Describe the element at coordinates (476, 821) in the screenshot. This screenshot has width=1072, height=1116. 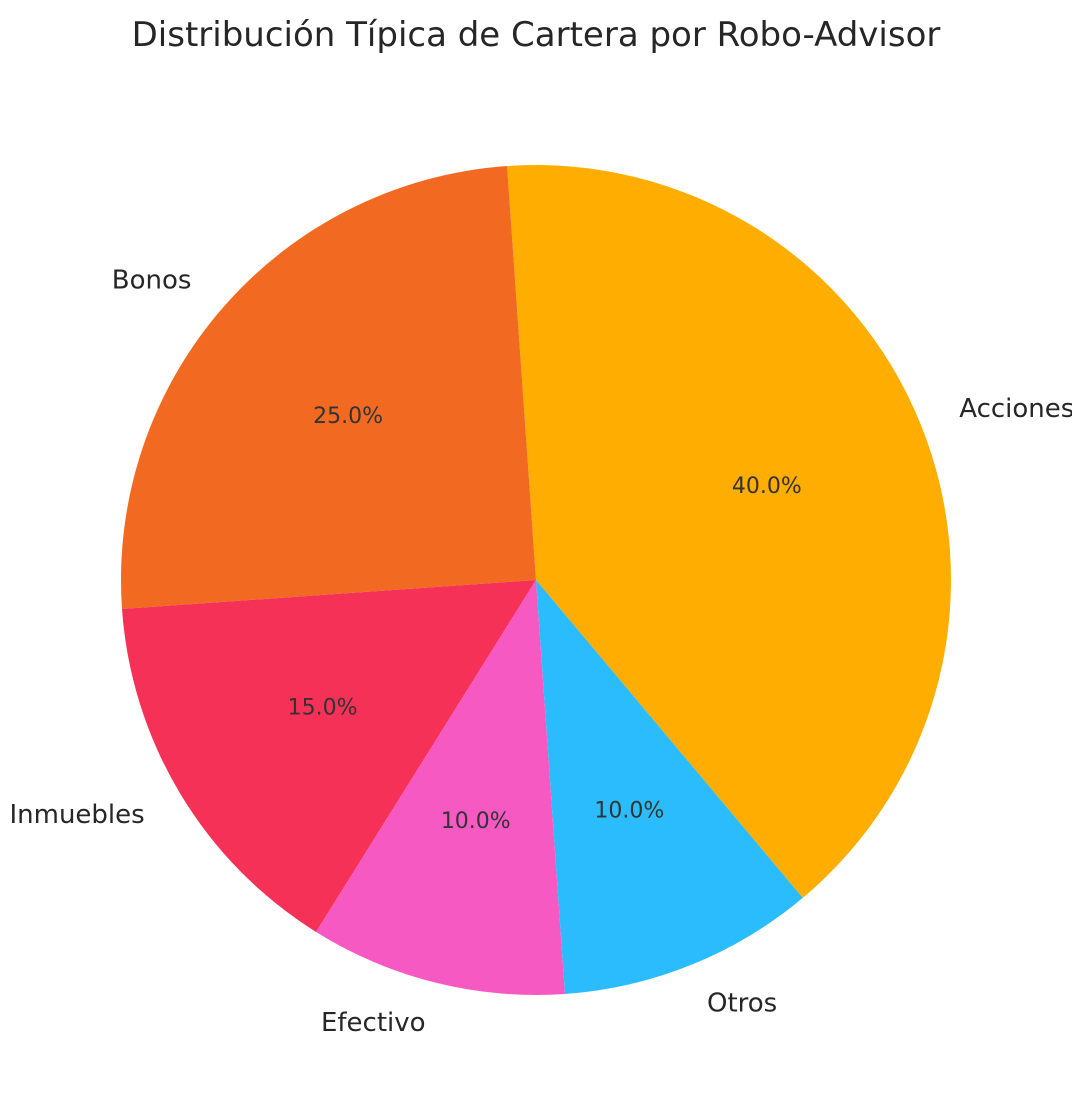
I see `pct-label-efectivo: 10.0%` at that location.